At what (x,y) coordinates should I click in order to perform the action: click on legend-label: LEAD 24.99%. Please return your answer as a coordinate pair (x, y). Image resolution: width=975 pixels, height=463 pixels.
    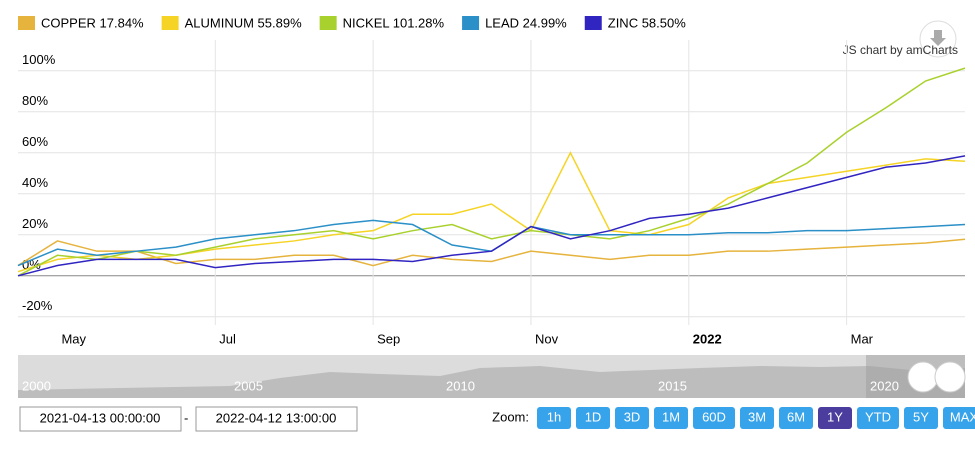
    Looking at the image, I should click on (526, 22).